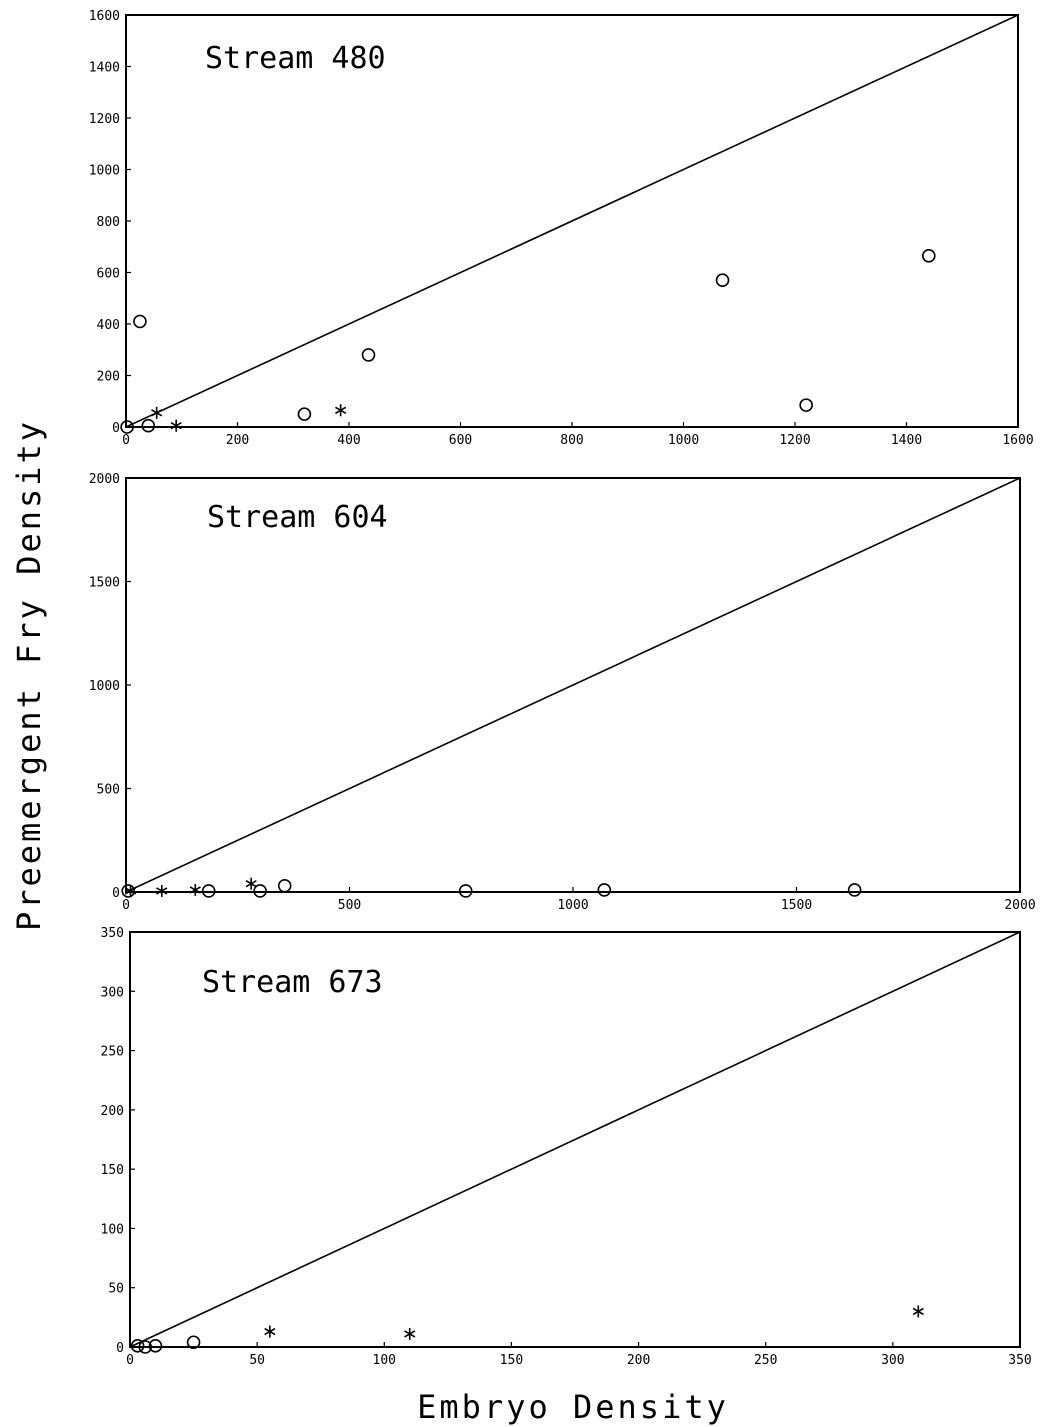 This screenshot has height=1427, width=1046. I want to click on x-tick-label: 50, so click(257, 1360).